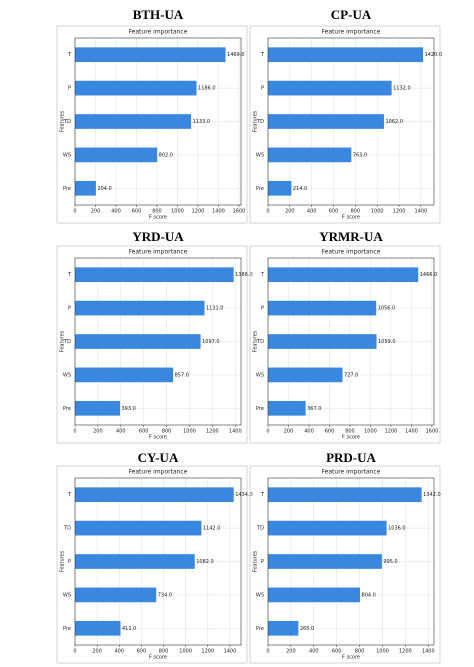 The height and width of the screenshot is (667, 474). Describe the element at coordinates (360, 155) in the screenshot. I see `value-label: 763.0` at that location.